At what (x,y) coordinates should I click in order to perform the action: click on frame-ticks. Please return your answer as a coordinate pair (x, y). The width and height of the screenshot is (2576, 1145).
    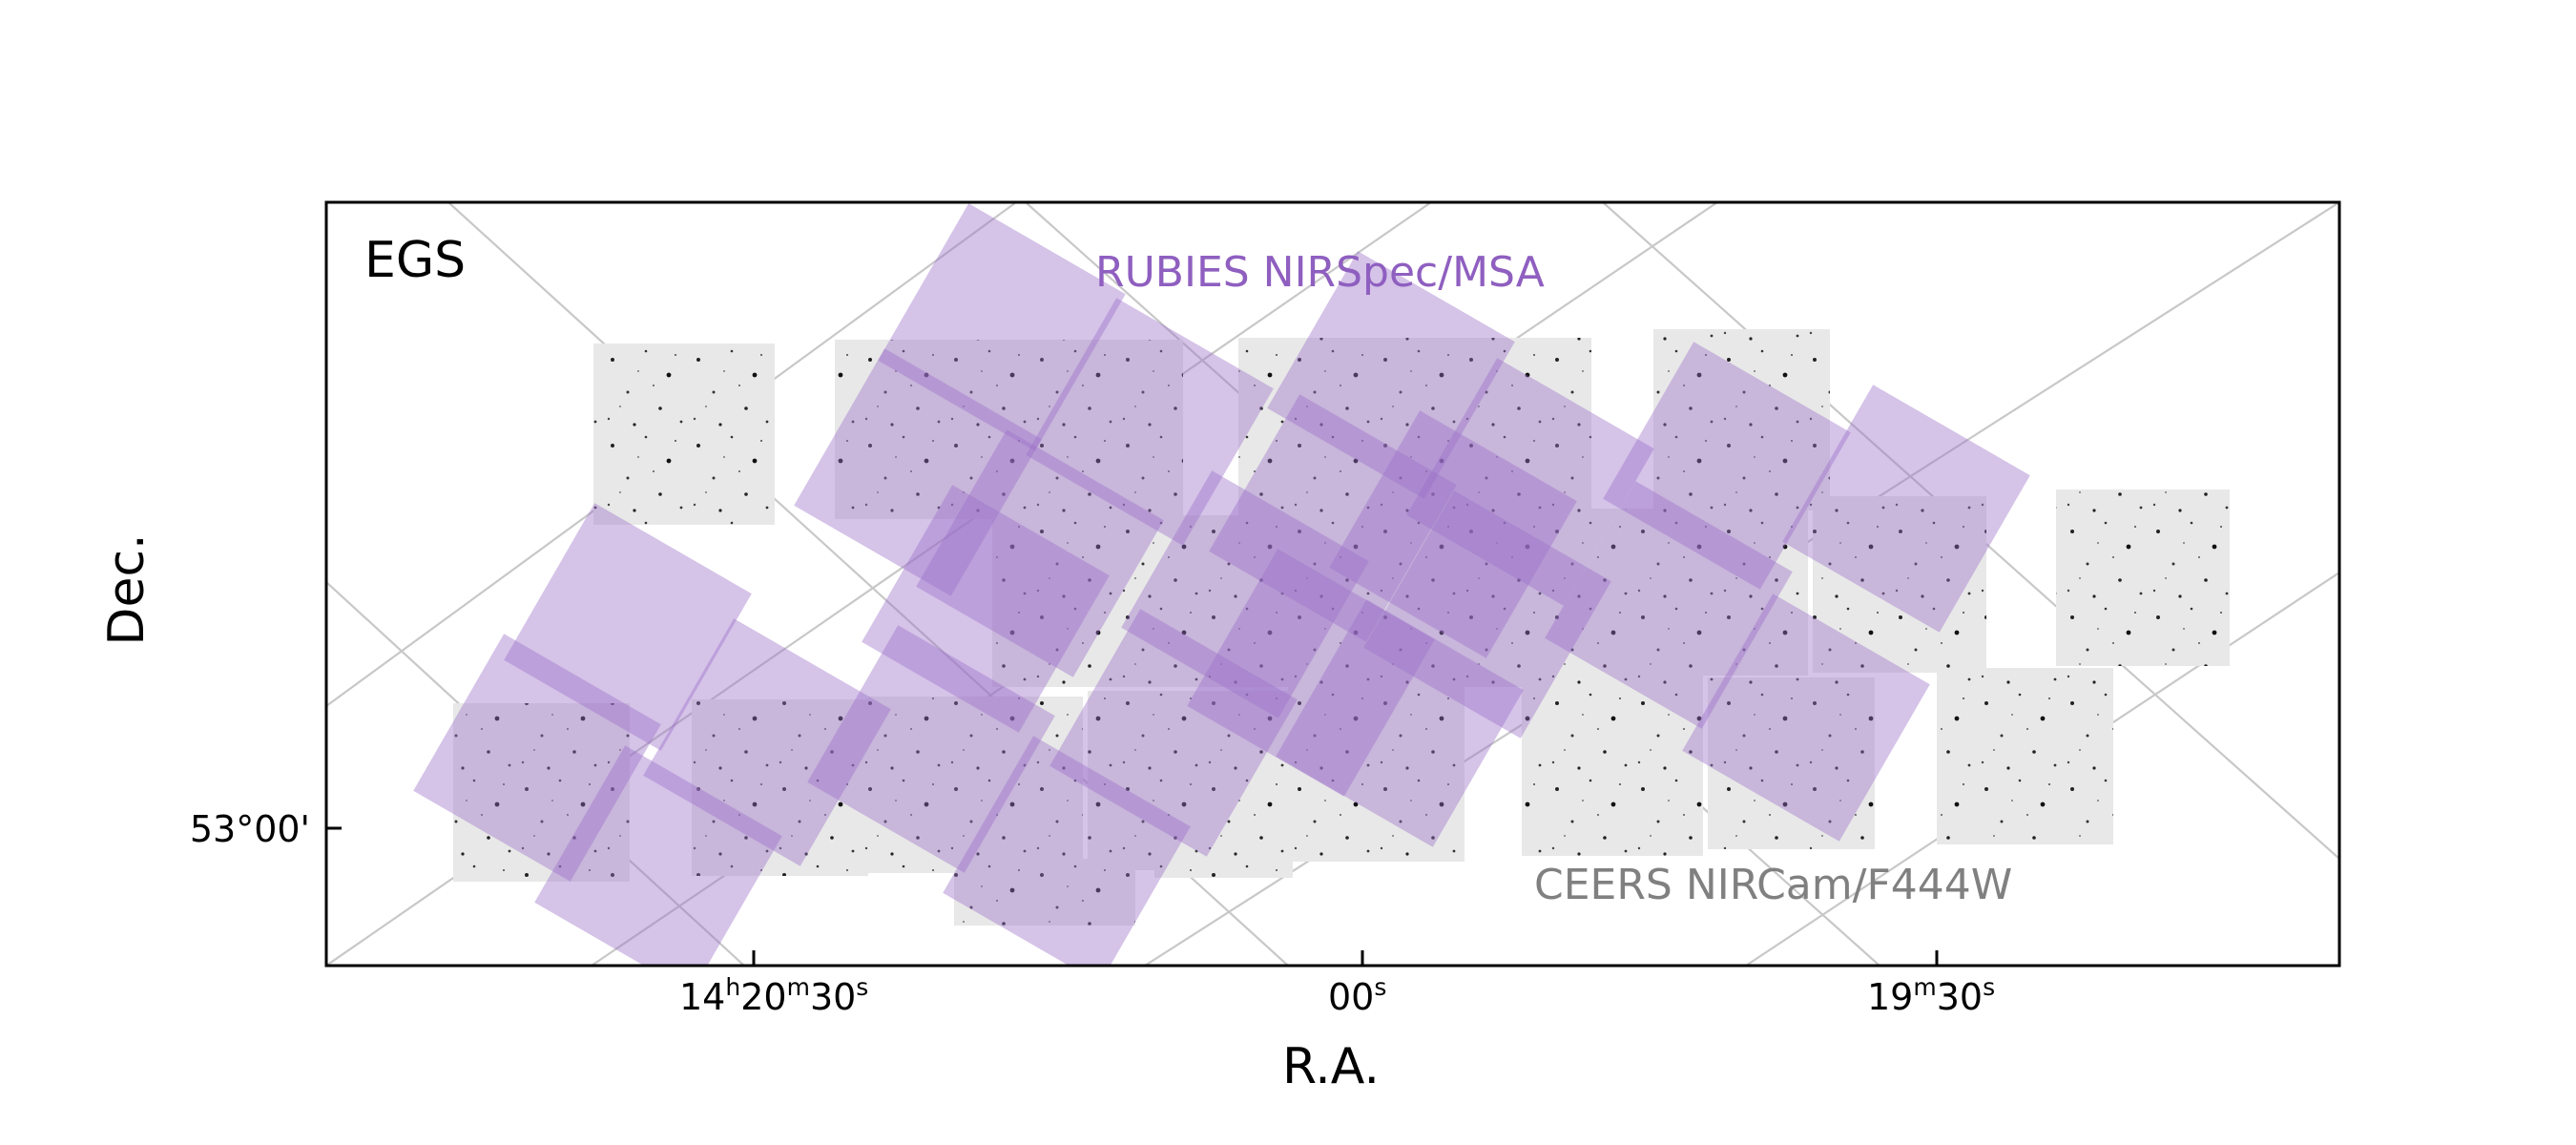
    Looking at the image, I should click on (1132, 896).